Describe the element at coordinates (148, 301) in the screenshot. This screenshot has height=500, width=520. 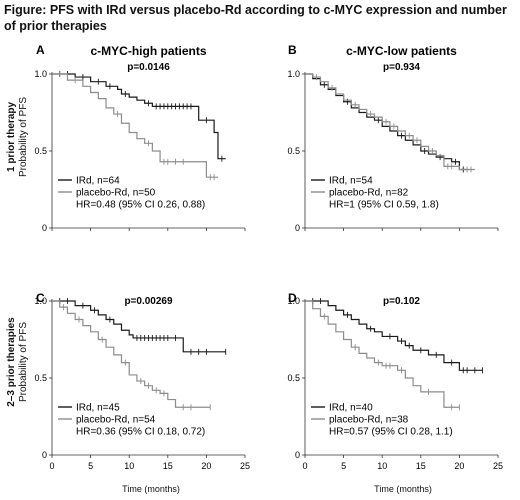
I see `p-value-c: p=0.00269` at that location.